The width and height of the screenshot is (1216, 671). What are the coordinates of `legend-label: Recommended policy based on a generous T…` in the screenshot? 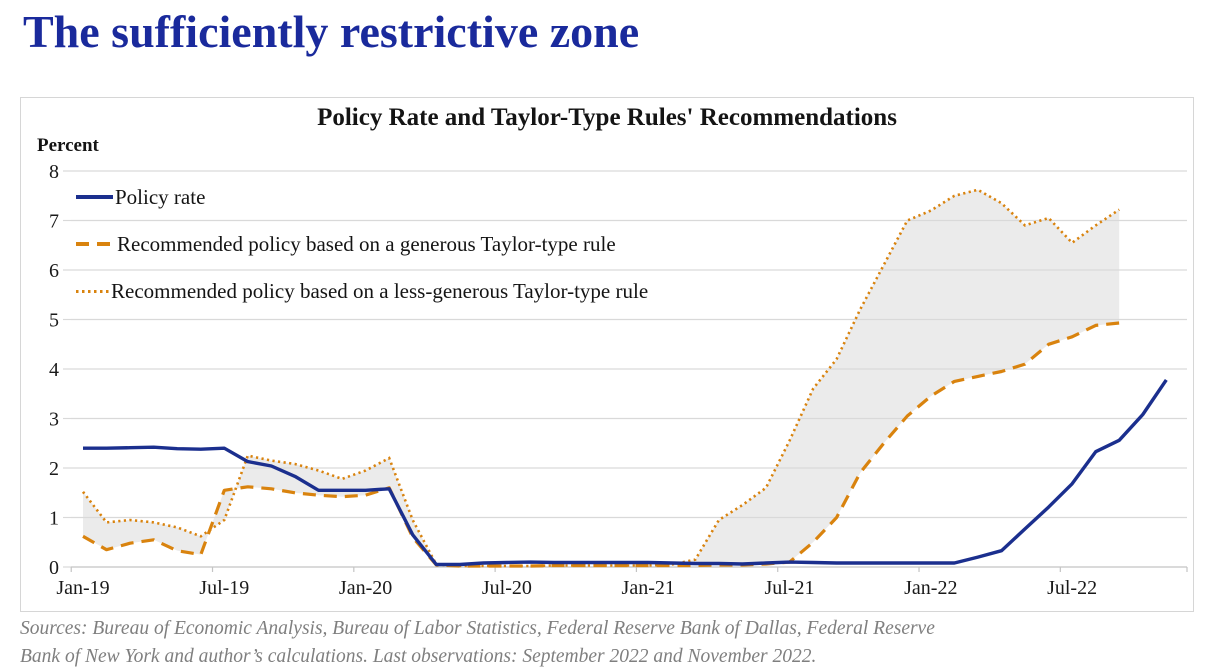 It's located at (366, 243).